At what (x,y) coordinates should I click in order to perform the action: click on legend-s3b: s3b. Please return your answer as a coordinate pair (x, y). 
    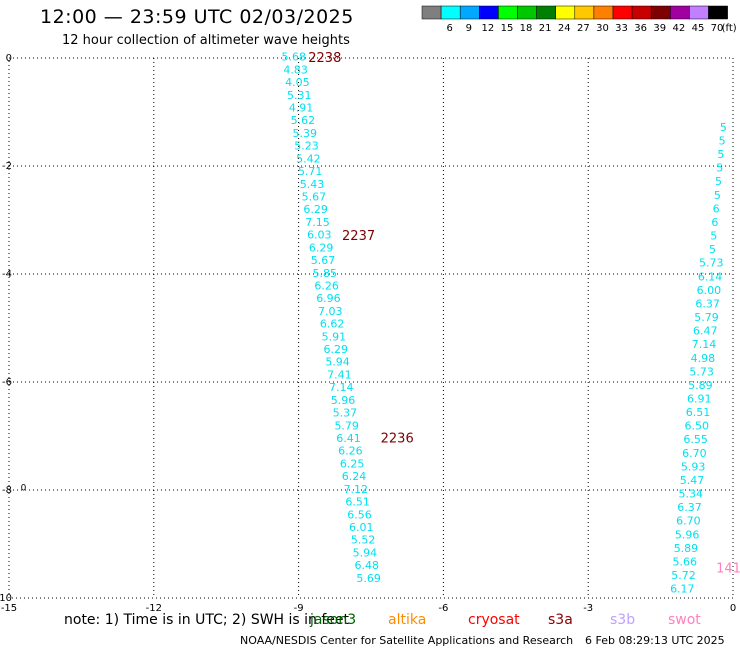
    Looking at the image, I should click on (623, 620).